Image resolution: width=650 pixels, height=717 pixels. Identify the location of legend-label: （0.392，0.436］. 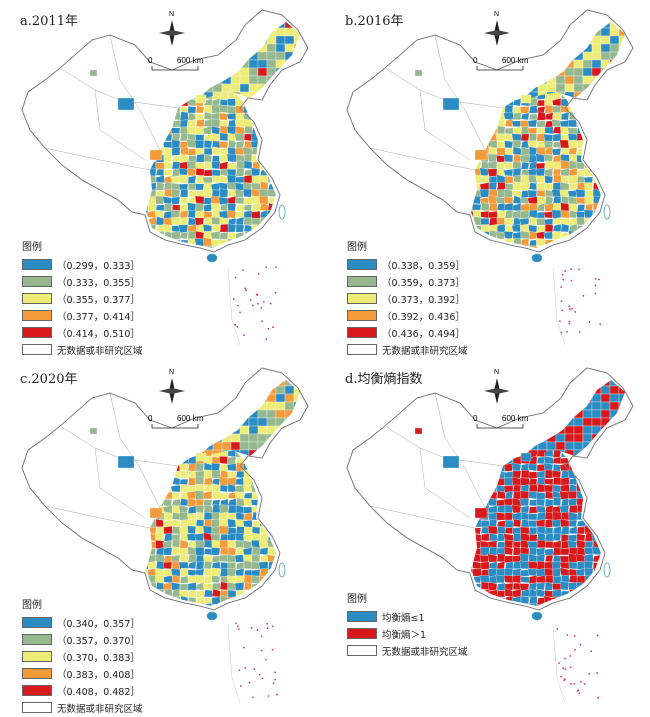
(423, 317).